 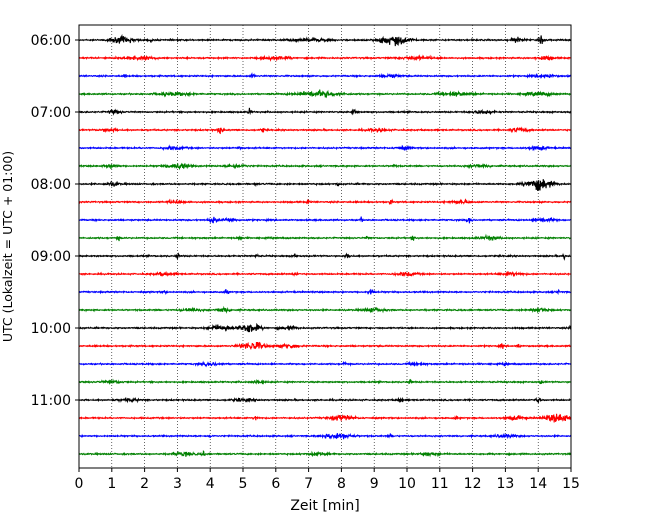 I want to click on x-tick-label: 2, so click(x=144, y=484).